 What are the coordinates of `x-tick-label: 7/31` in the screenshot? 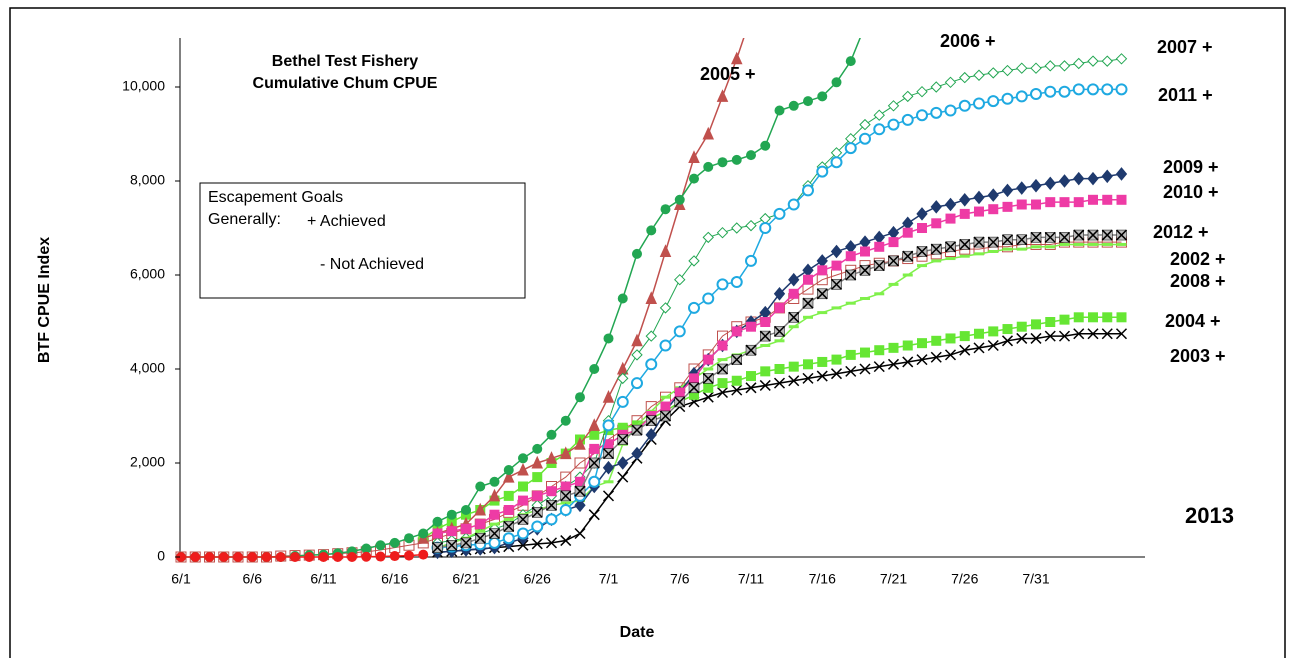 It's located at (1035, 579).